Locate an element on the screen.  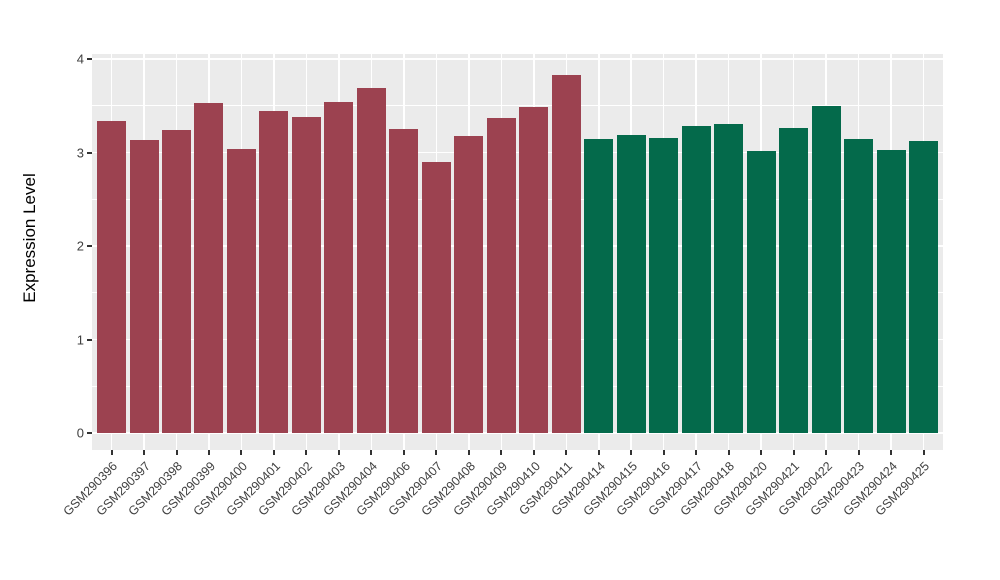
bar-GSM290410 is located at coordinates (534, 269).